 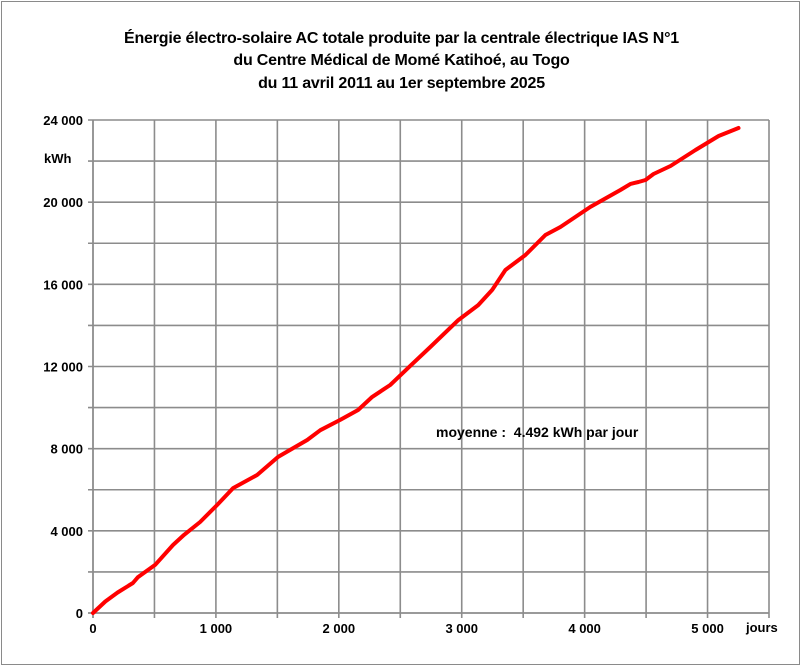 What do you see at coordinates (216, 628) in the screenshot?
I see `x-tick-label: 1 000` at bounding box center [216, 628].